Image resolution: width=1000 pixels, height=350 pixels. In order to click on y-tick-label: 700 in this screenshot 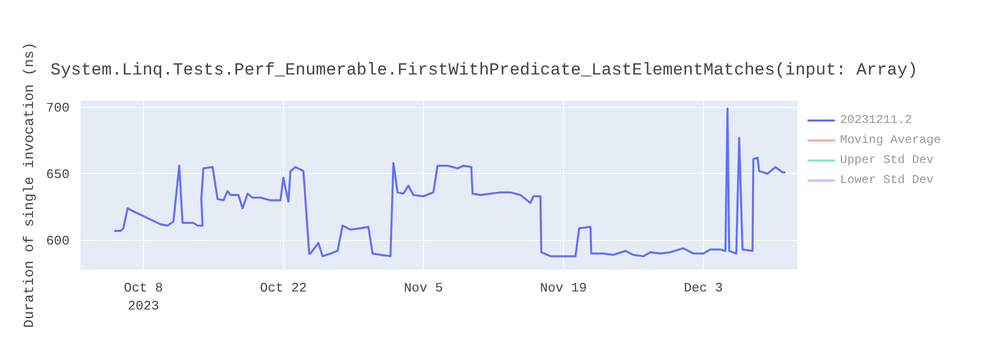, I will do `click(58, 108)`.